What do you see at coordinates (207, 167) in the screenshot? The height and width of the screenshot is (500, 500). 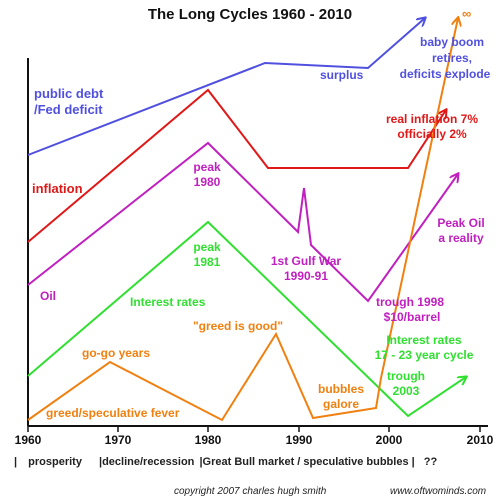 I see `peak-1980-annotation-line1: peak` at bounding box center [207, 167].